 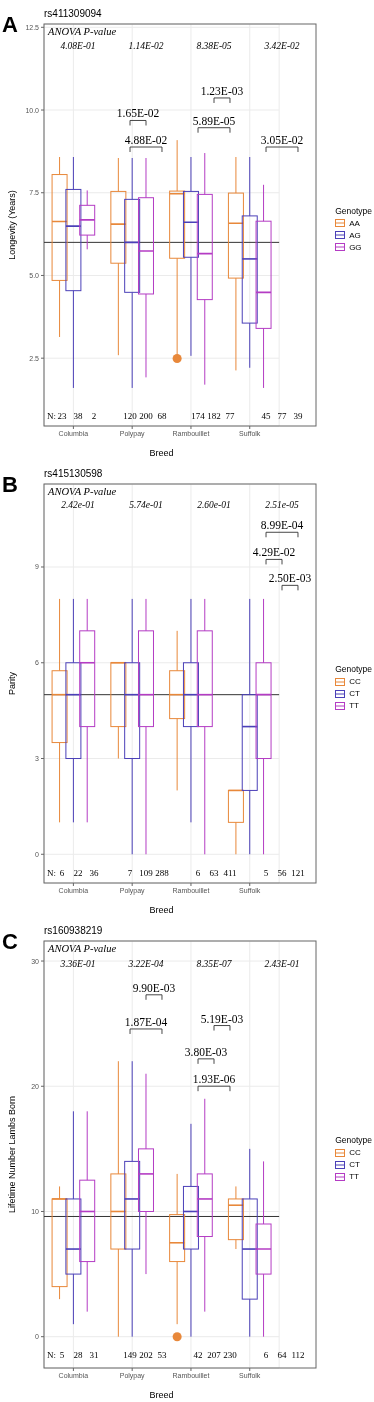 I want to click on annotation: 8.38E-05, so click(x=214, y=45).